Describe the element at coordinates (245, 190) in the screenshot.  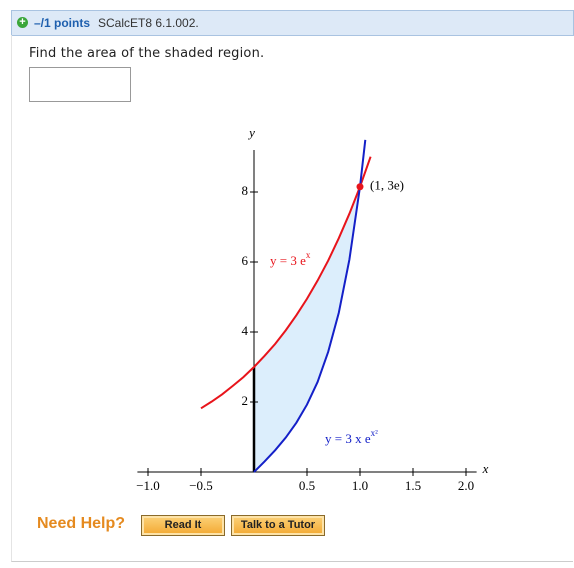
I see `y-tick-label: 8` at that location.